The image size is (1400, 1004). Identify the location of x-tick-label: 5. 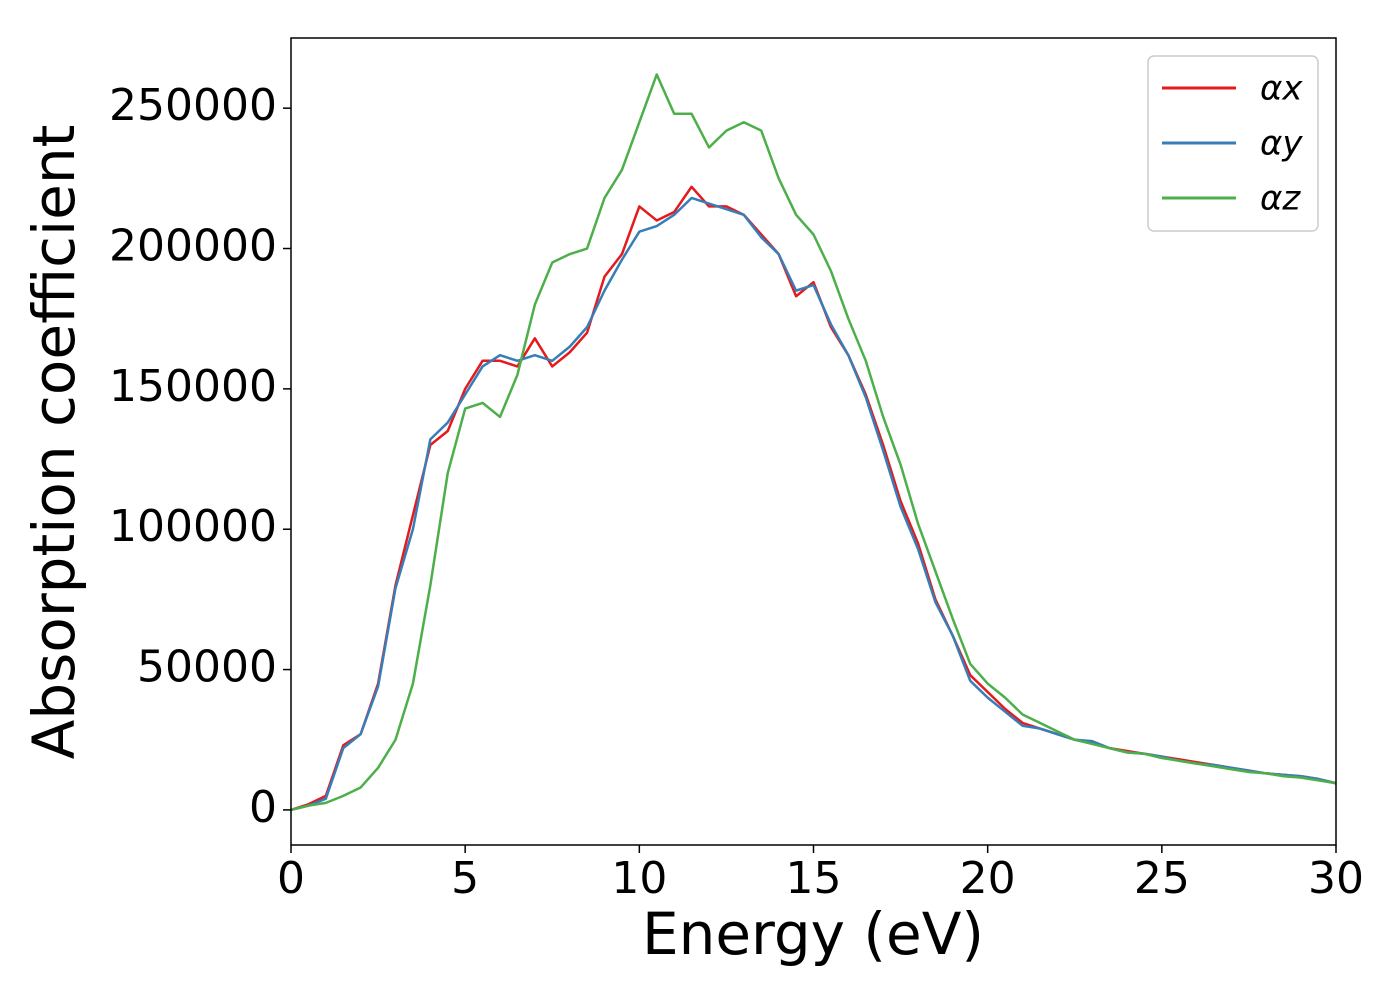
(465, 878).